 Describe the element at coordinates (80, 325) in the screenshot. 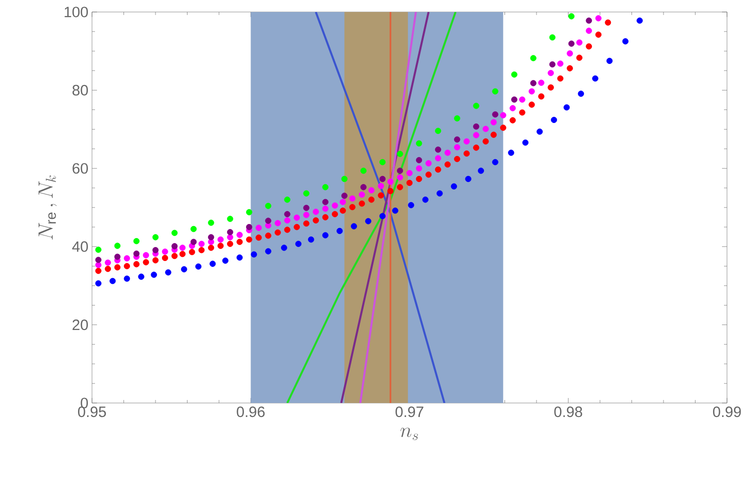

I see `y-tick-label: 20` at that location.